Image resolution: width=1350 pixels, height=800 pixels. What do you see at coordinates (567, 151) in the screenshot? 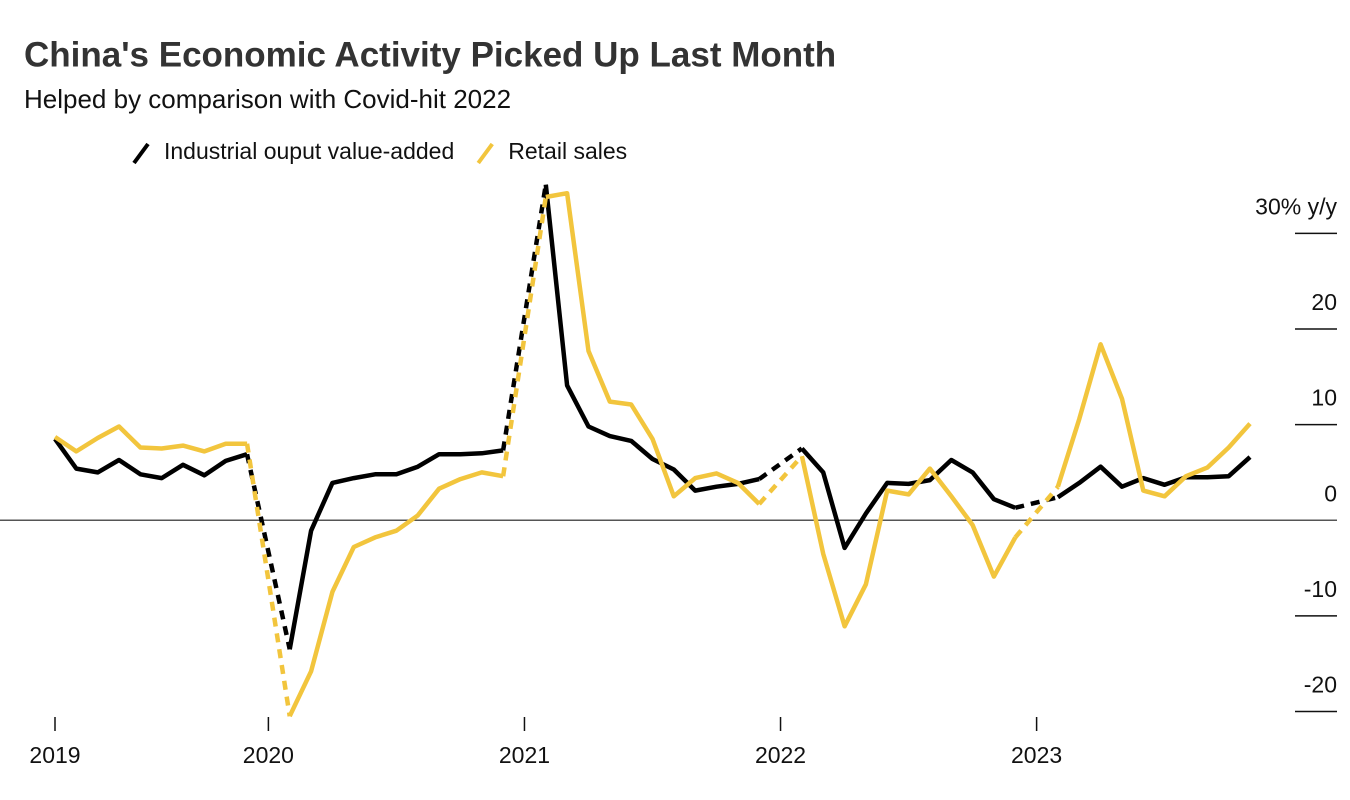
I see `legend-label: Retail sales` at bounding box center [567, 151].